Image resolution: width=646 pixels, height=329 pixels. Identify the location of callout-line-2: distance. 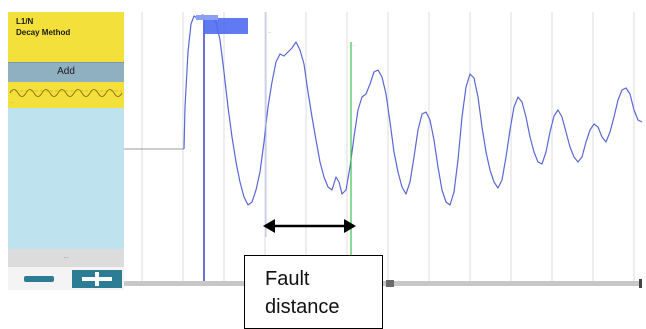
(302, 307).